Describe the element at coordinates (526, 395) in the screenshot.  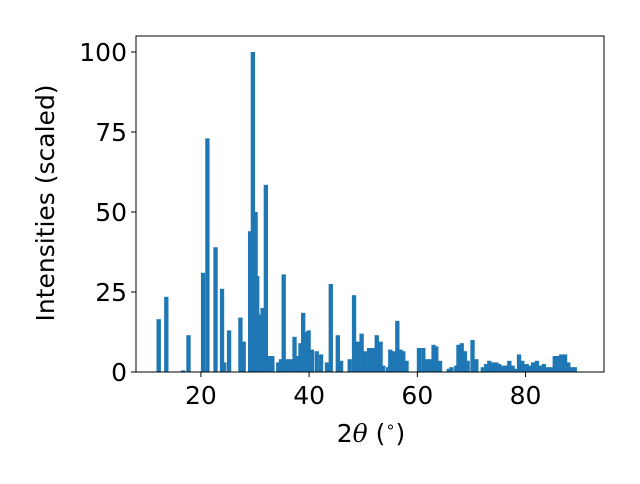
I see `x-tick-label: 80` at that location.